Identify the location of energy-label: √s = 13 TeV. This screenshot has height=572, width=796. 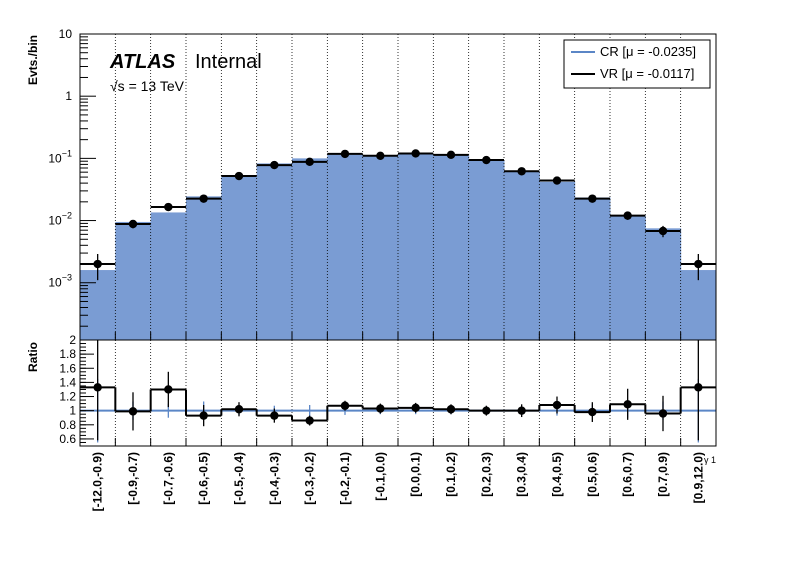
(147, 86).